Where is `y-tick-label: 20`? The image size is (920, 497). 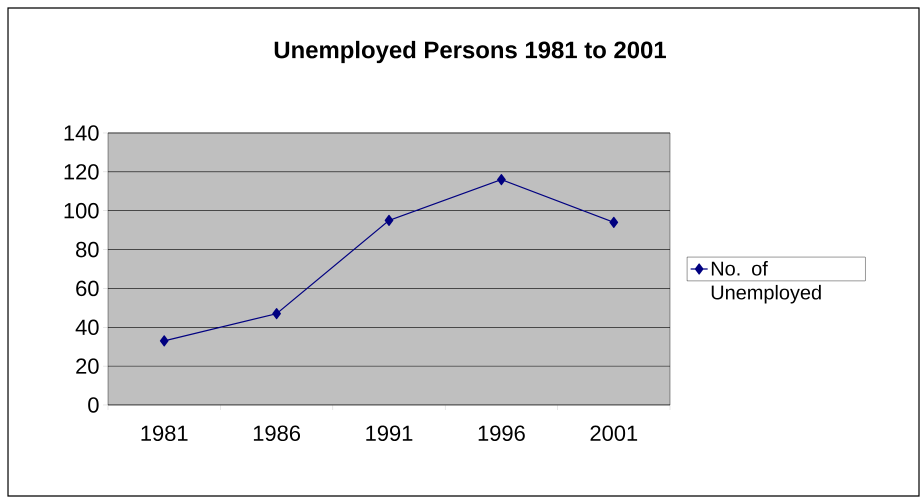
y-tick-label: 20 is located at coordinates (87, 366).